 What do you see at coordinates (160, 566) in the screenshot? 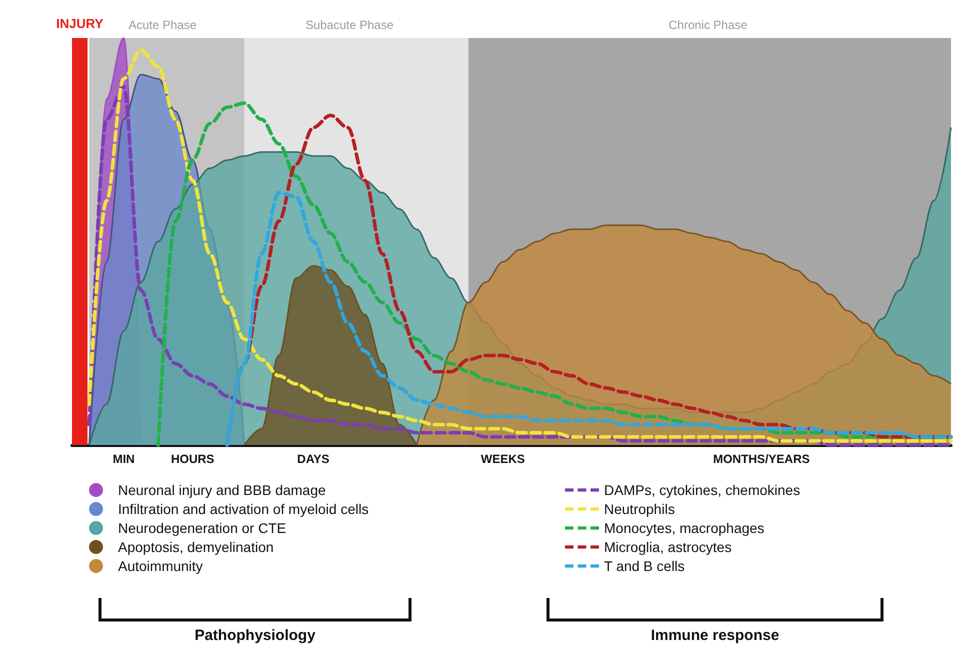
I see `legend-label: Autoimmunity` at bounding box center [160, 566].